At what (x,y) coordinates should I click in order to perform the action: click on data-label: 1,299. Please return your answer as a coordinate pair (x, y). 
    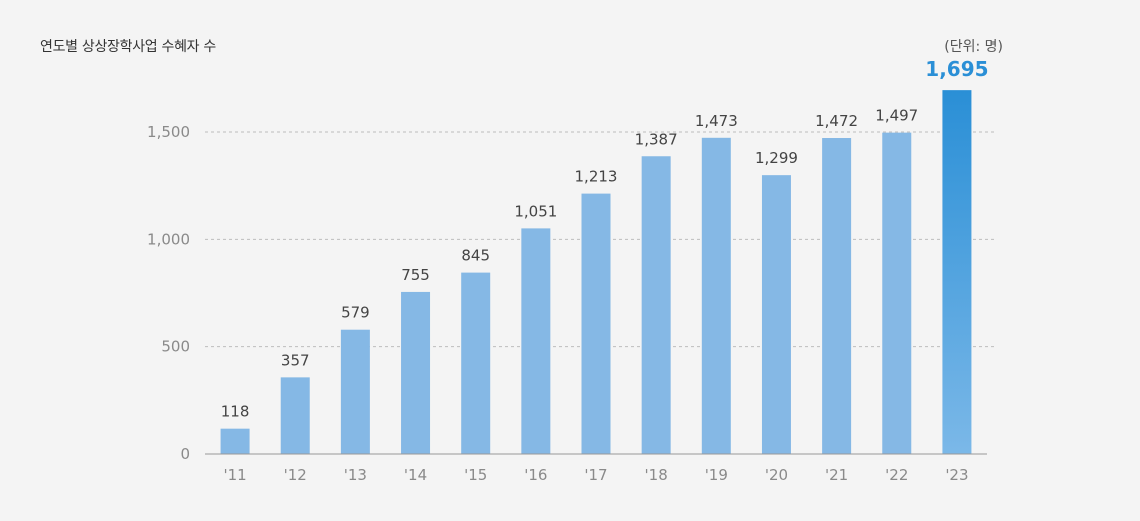
    Looking at the image, I should click on (776, 158).